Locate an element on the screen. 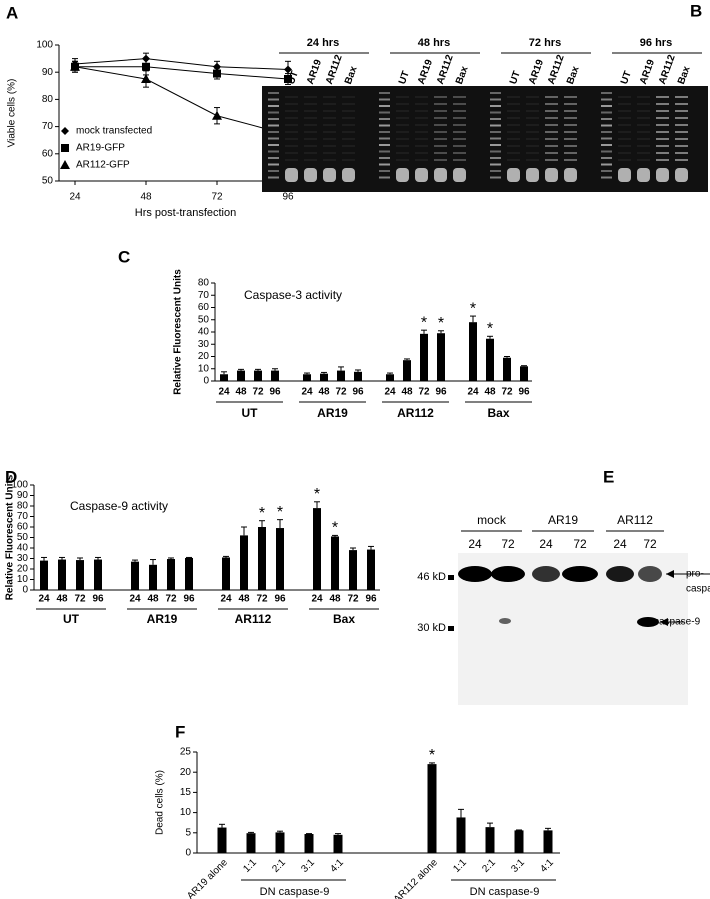 This screenshot has width=710, height=899. legend-label: AR19-GFP is located at coordinates (100, 148).